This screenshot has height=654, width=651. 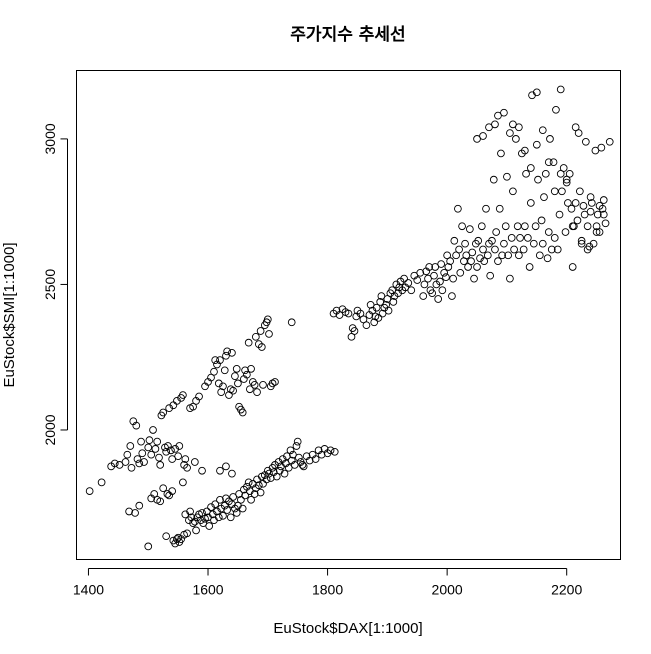 What do you see at coordinates (9, 314) in the screenshot?
I see `y-axis-label: EuStock$SMI[1:1000]` at bounding box center [9, 314].